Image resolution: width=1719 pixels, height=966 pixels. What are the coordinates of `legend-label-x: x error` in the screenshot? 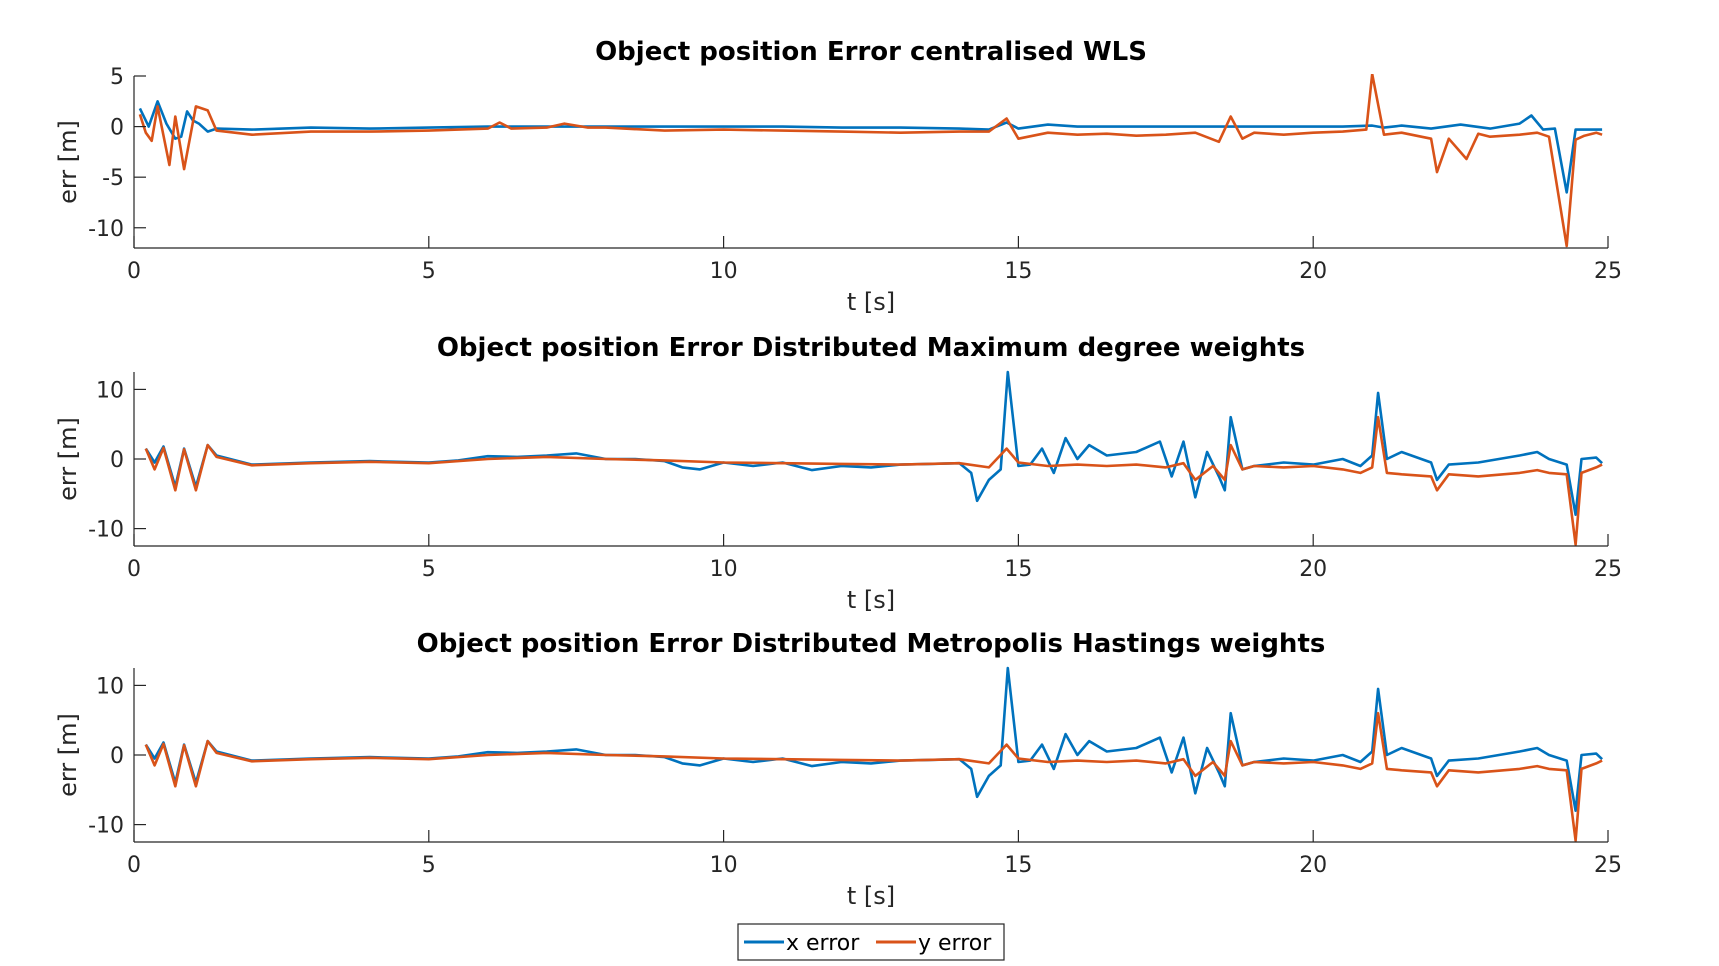 It's located at (823, 943).